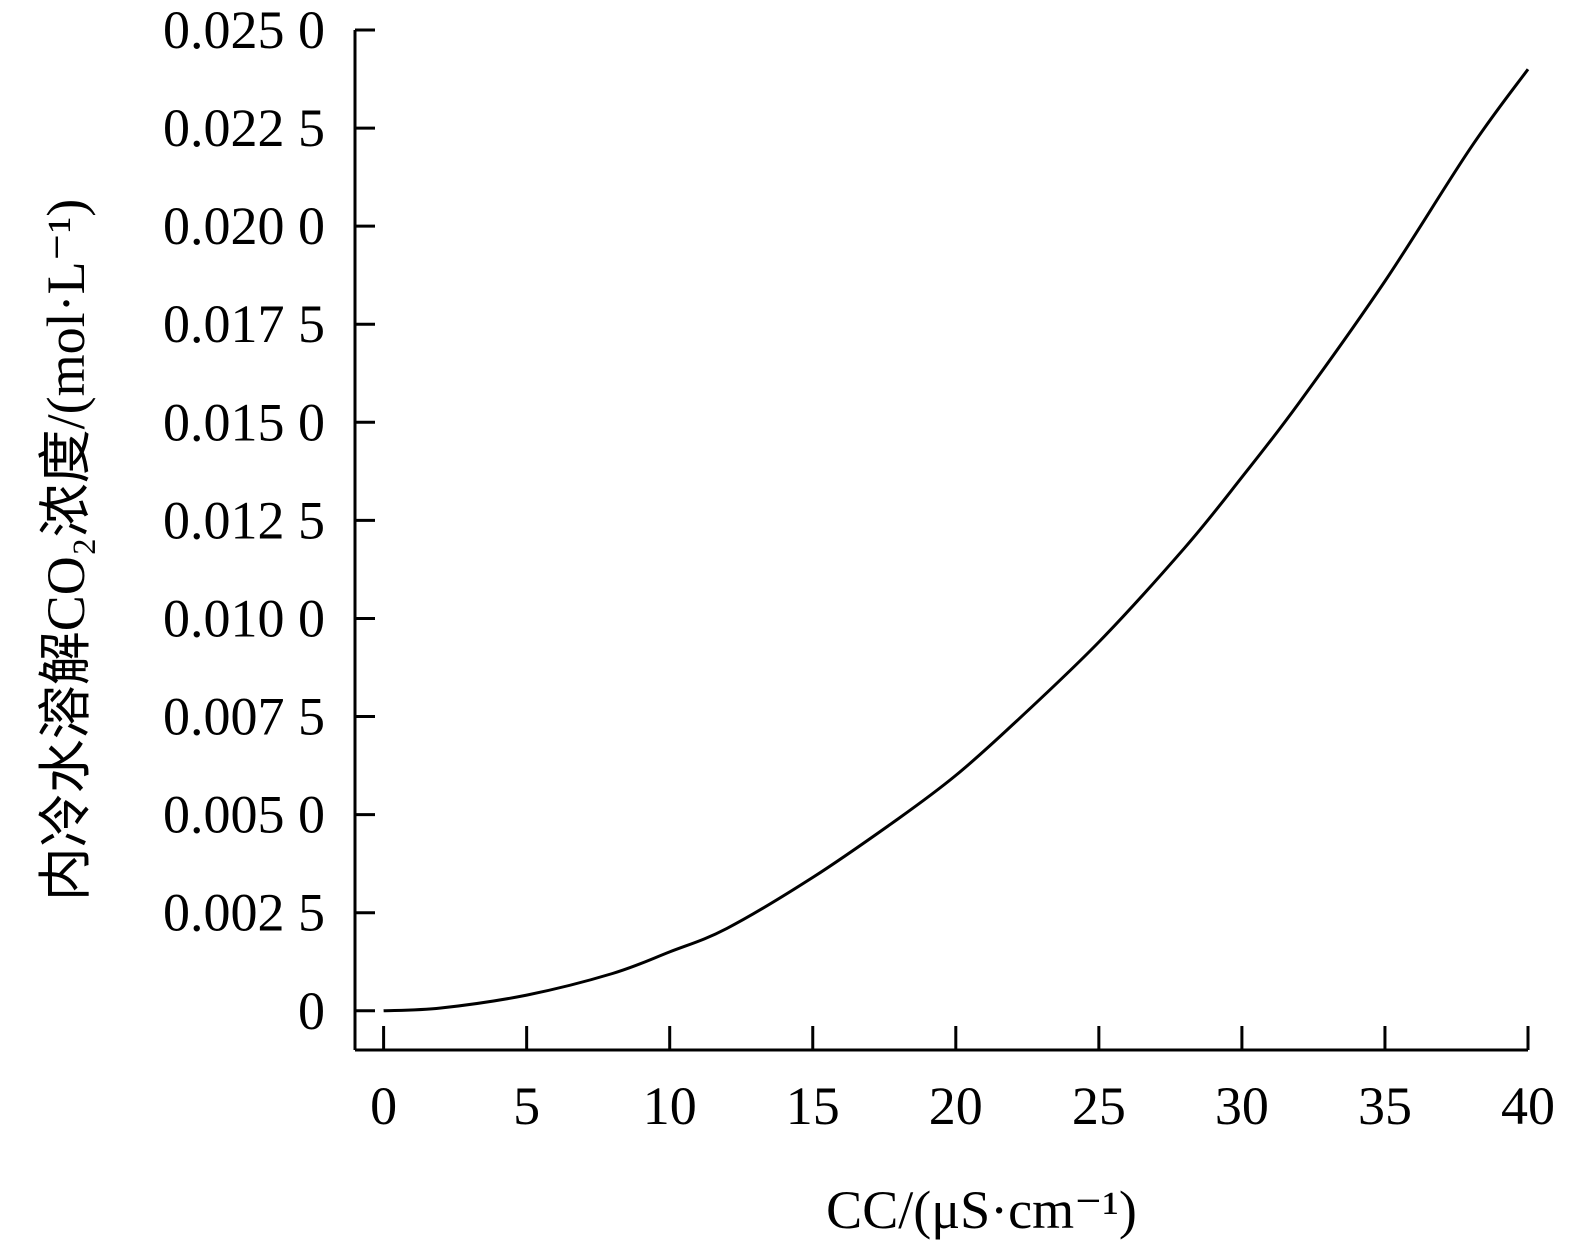 The width and height of the screenshot is (1588, 1240). Describe the element at coordinates (244, 324) in the screenshot. I see `y-tick-label: 0.017 5` at that location.